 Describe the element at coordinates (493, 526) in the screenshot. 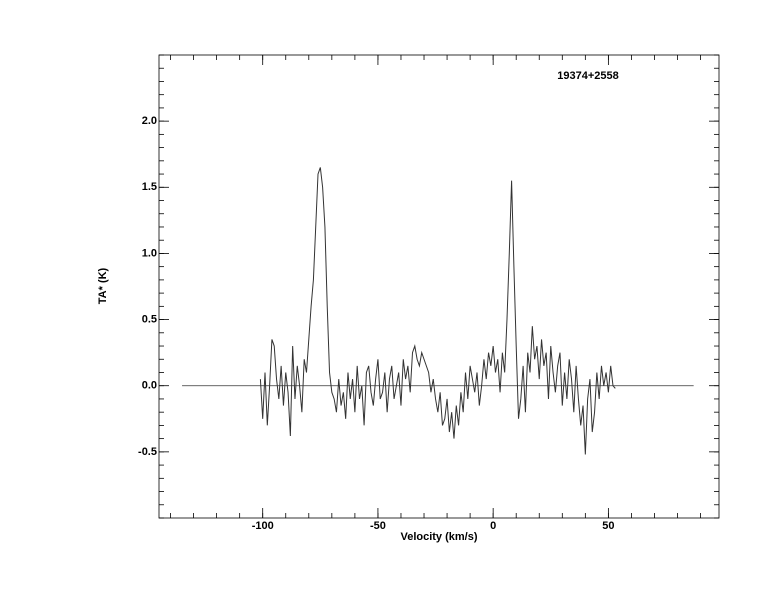

I see `x-tick-label: 0` at that location.